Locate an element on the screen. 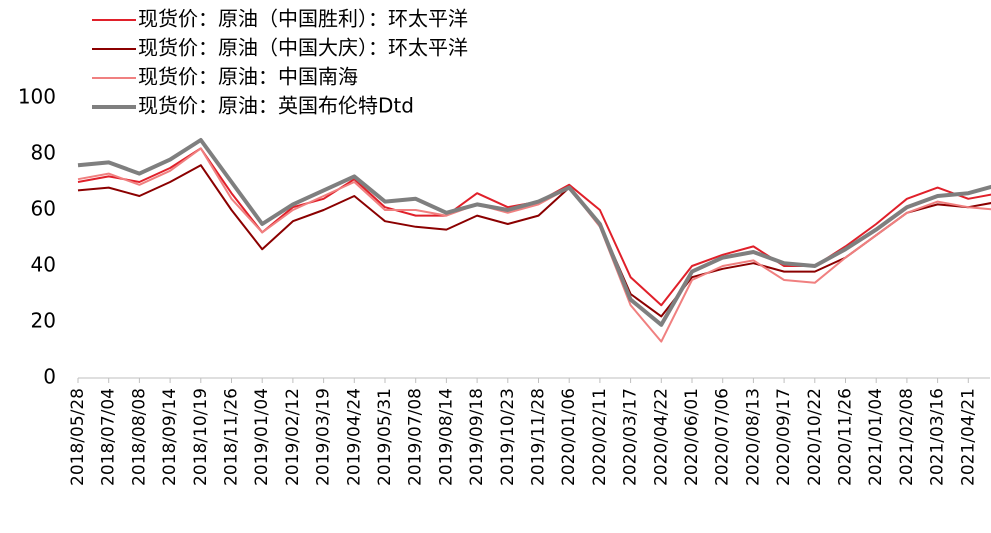  legend-label: 现货价：原油（中国胜利）：环太平洋 is located at coordinates (303, 19).